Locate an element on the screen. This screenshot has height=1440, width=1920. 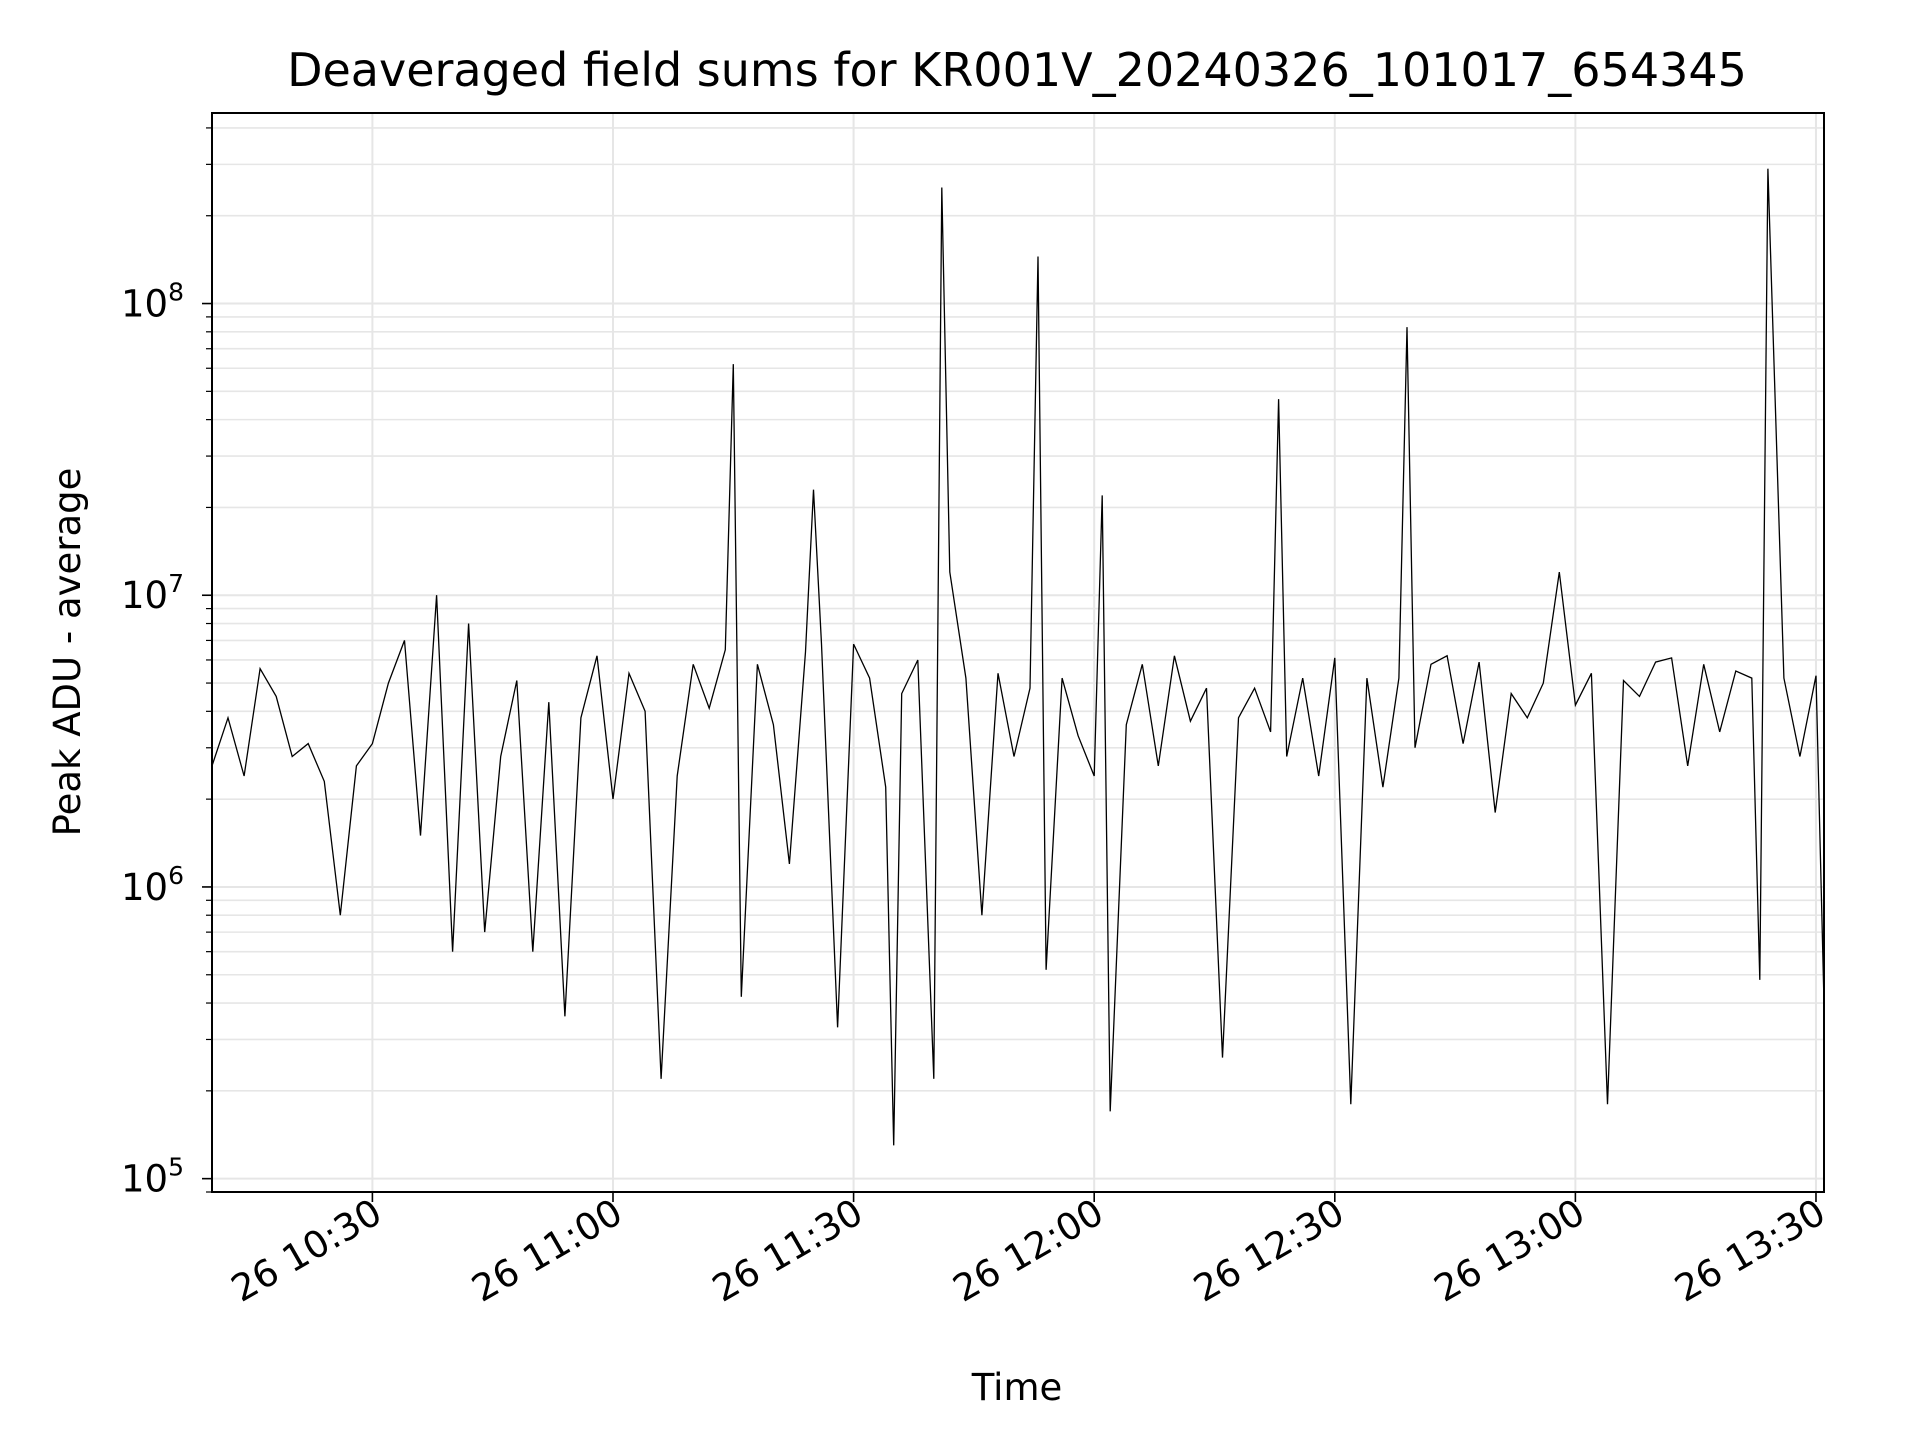
y-axis-ticks: 10⁵ 10⁶ 10⁷ 10⁸ is located at coordinates (166, 664).